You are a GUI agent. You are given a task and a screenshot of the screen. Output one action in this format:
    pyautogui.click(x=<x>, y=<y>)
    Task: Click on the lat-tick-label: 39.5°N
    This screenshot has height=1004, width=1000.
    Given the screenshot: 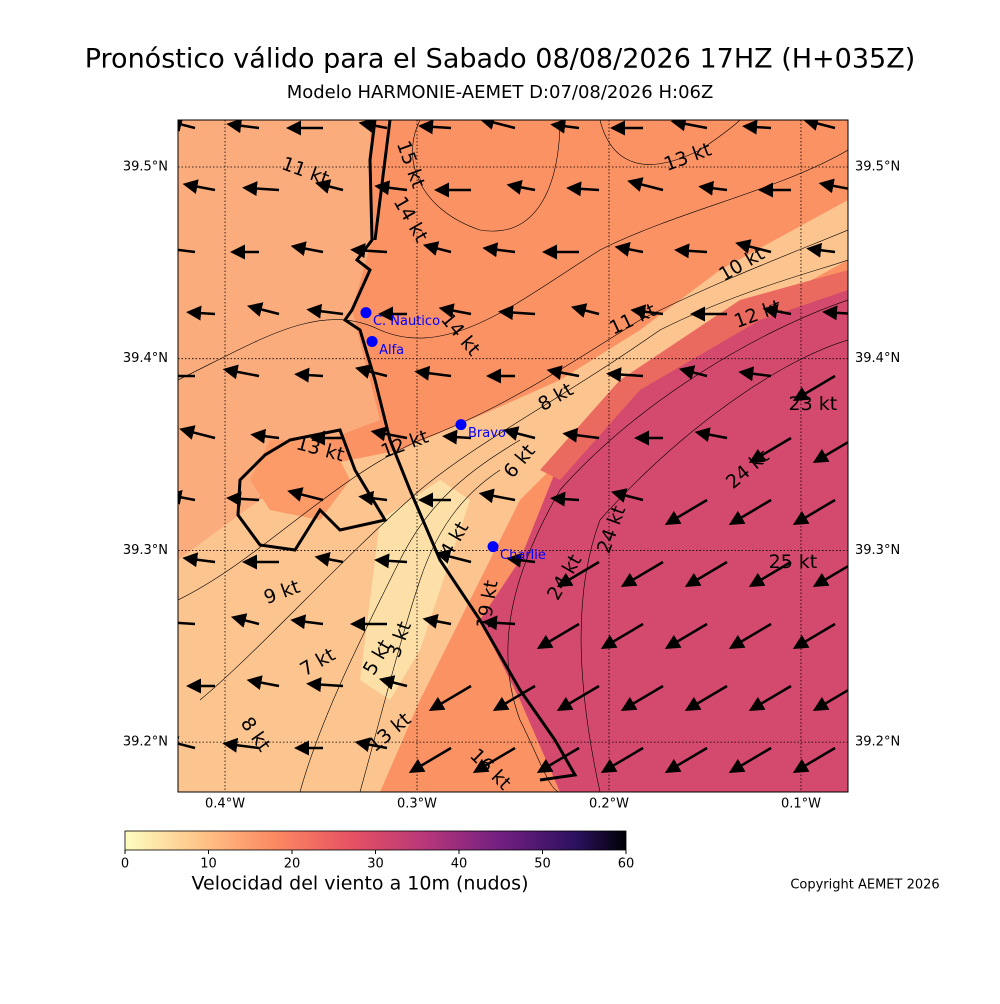 What is the action you would take?
    pyautogui.click(x=145, y=166)
    